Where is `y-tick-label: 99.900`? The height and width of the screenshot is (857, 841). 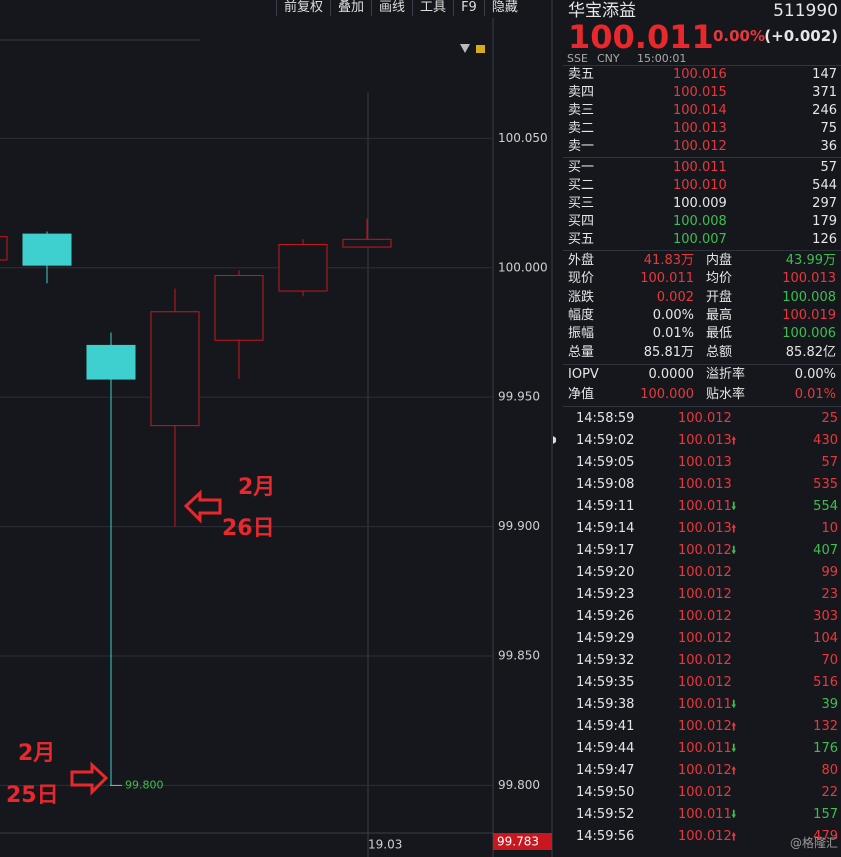 y-tick-label: 99.900 is located at coordinates (519, 526).